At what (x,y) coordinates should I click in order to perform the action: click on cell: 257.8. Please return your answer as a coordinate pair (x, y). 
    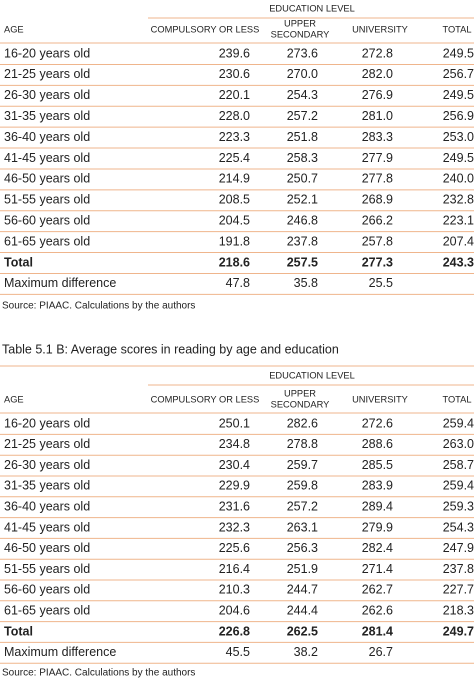
    Looking at the image, I should click on (377, 241).